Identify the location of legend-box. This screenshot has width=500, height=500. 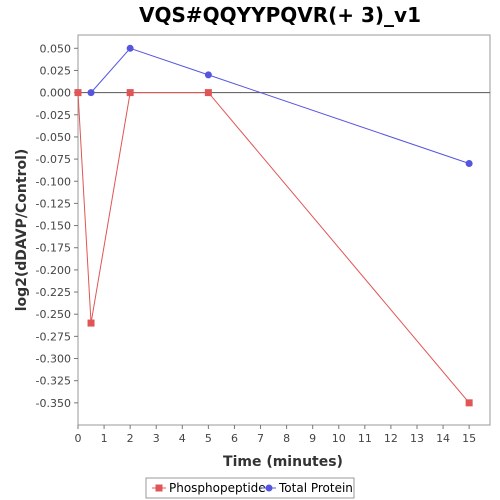
(250, 488).